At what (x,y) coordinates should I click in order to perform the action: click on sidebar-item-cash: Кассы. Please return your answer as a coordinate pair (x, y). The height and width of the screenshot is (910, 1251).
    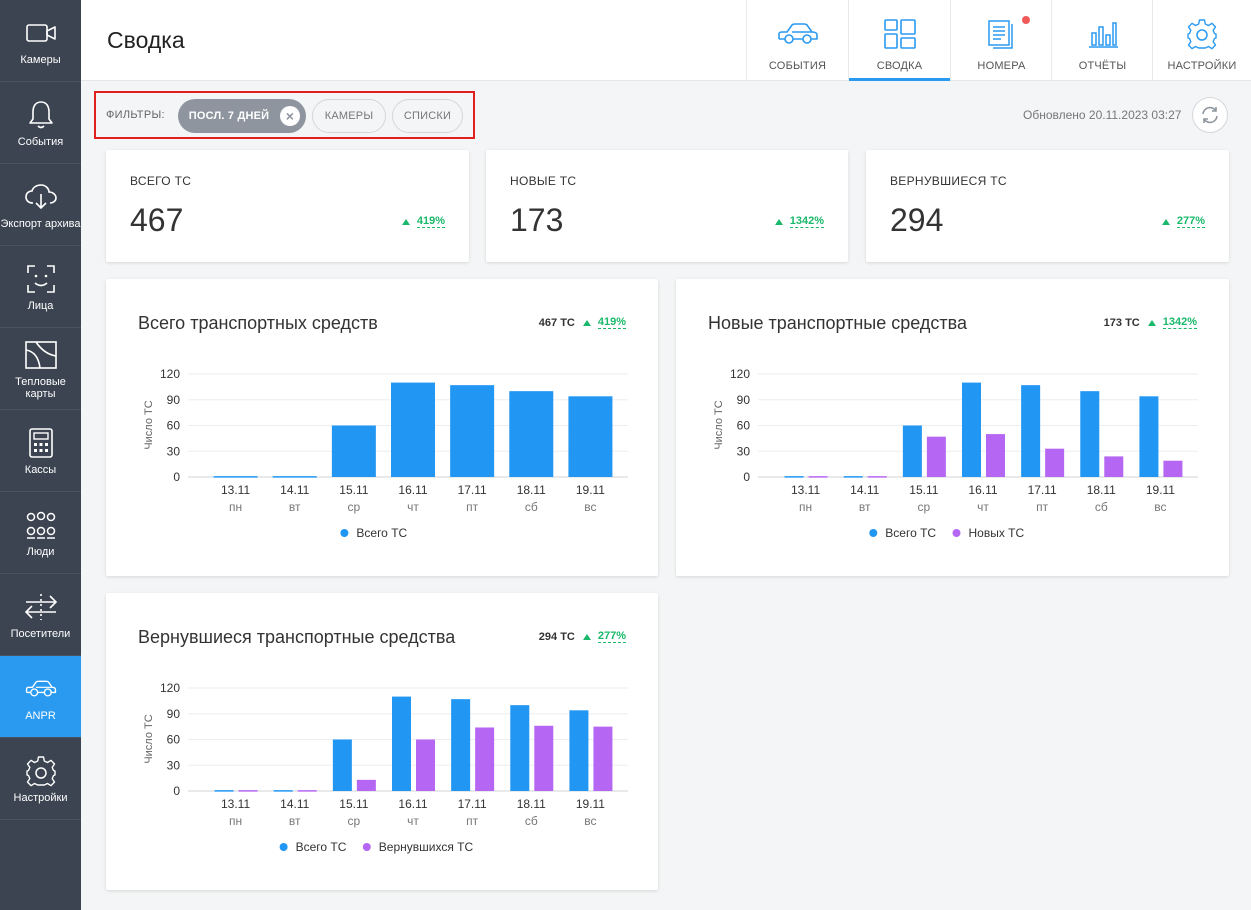
    Looking at the image, I should click on (40, 451).